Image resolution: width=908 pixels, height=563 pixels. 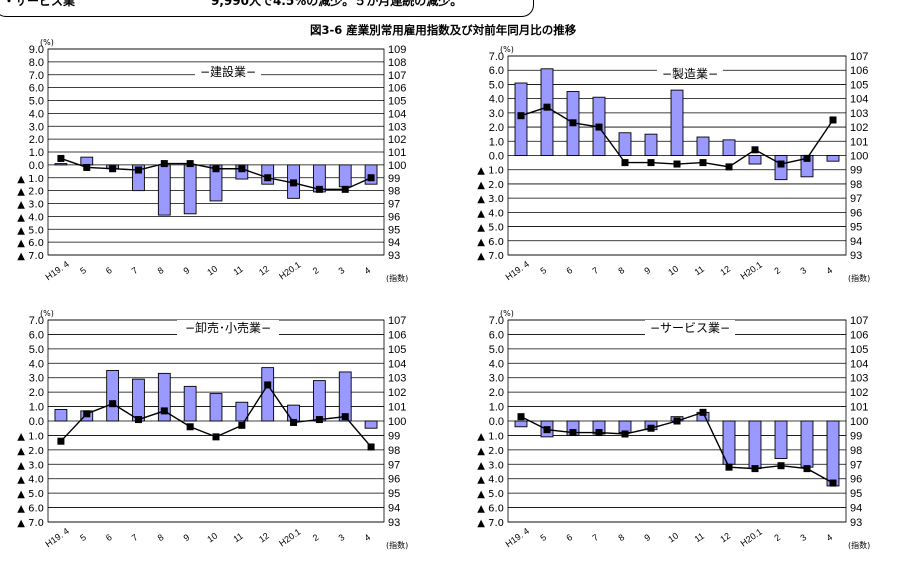 What do you see at coordinates (394, 451) in the screenshot?
I see `y-tick-label-right: 98` at bounding box center [394, 451].